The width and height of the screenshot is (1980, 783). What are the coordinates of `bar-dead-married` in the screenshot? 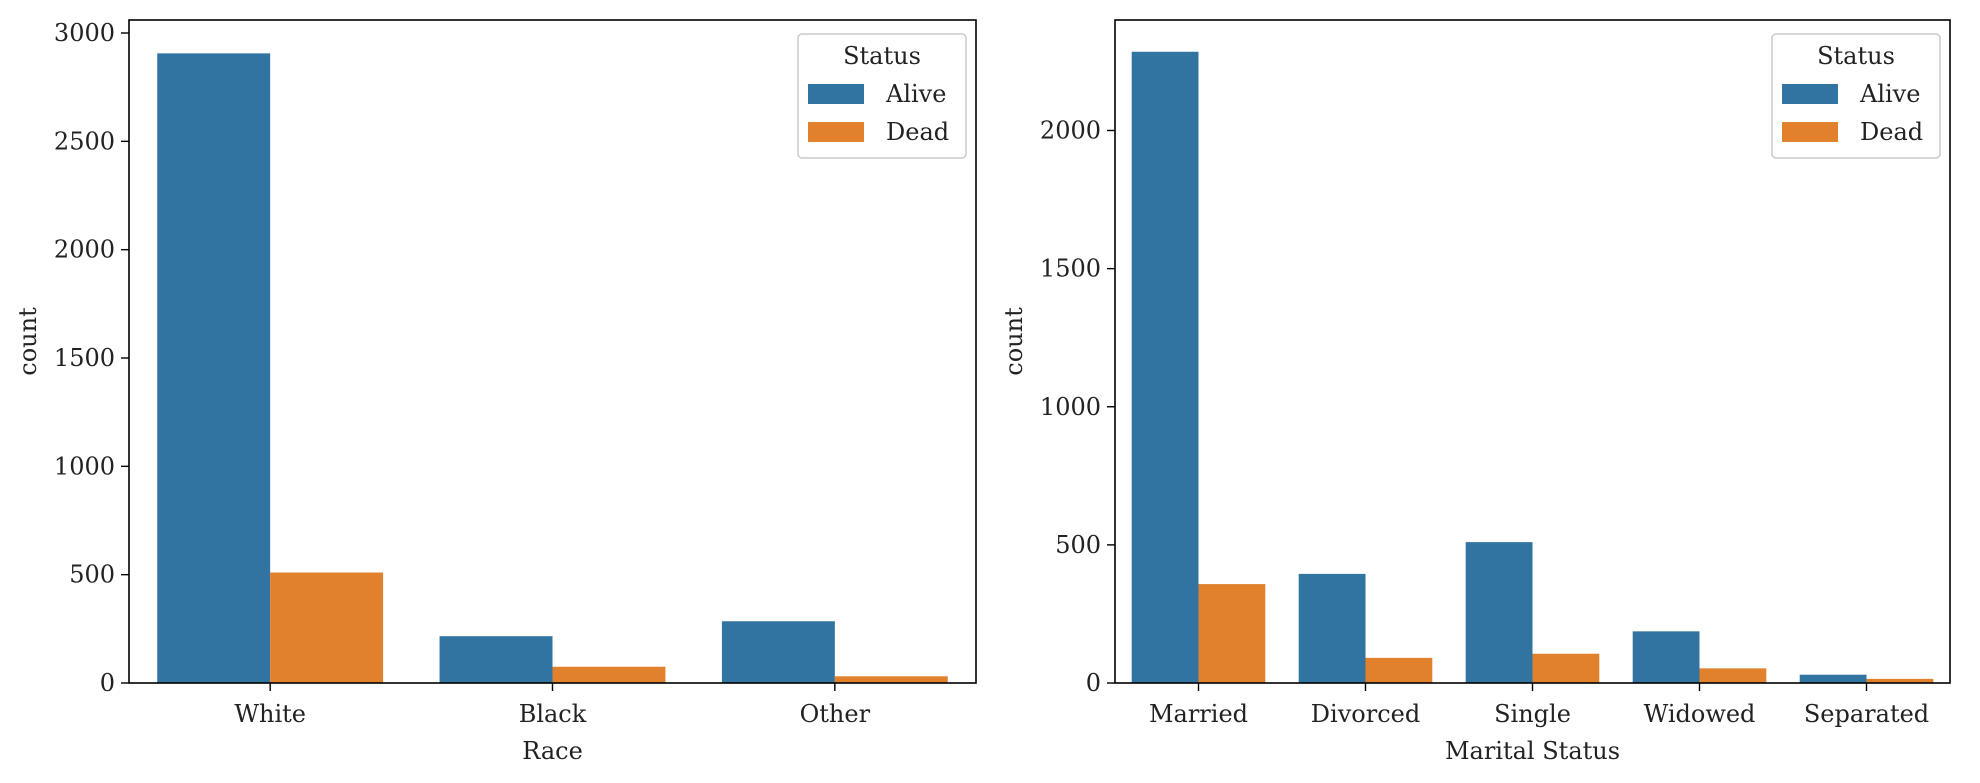 It's located at (1232, 633).